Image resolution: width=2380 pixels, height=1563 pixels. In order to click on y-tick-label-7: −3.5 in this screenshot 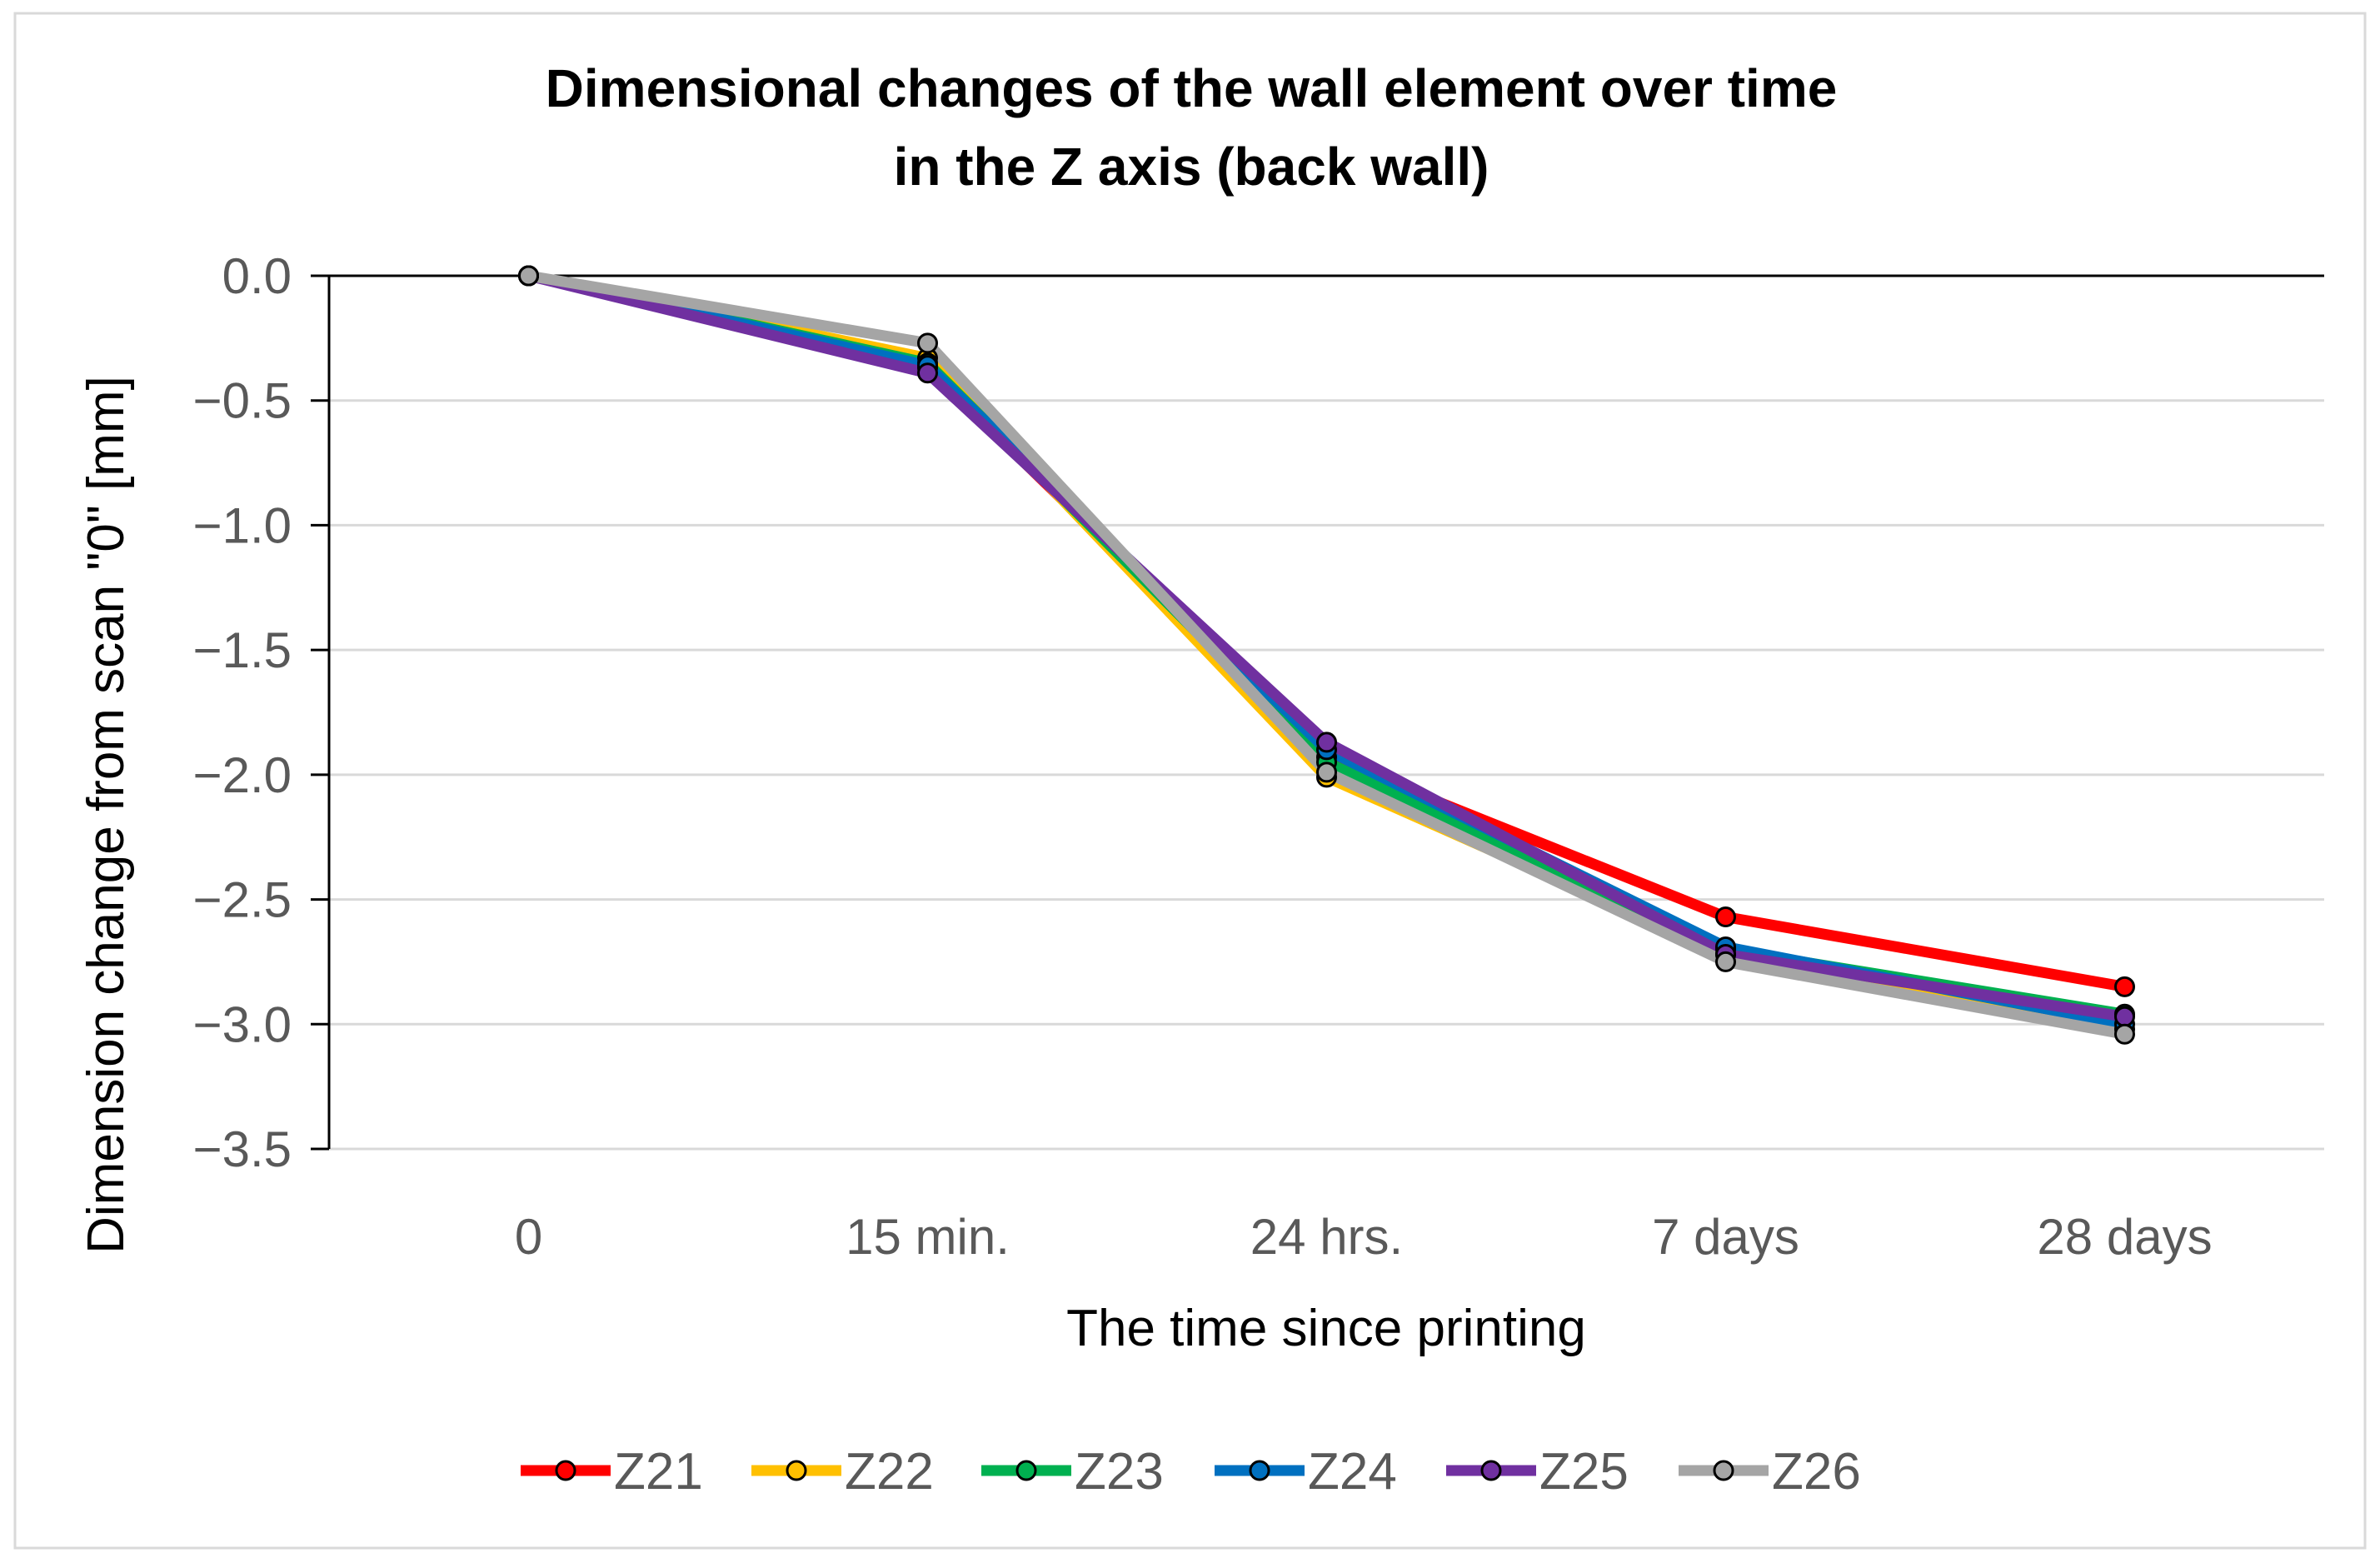, I will do `click(242, 1149)`.